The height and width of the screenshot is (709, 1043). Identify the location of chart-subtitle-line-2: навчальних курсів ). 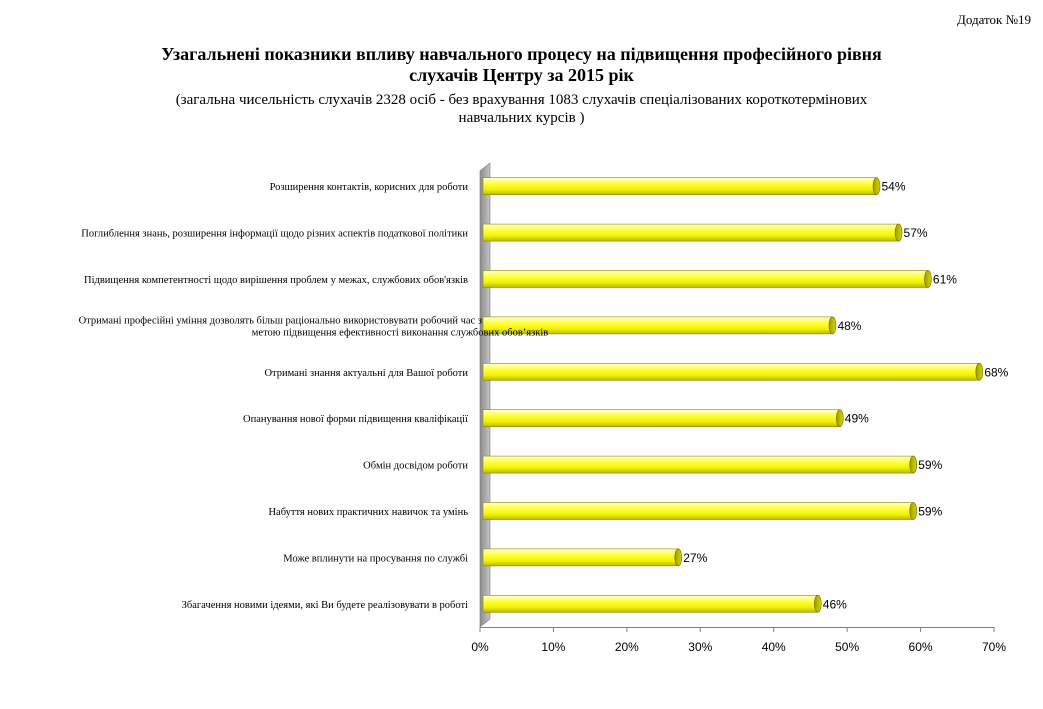
(521, 118).